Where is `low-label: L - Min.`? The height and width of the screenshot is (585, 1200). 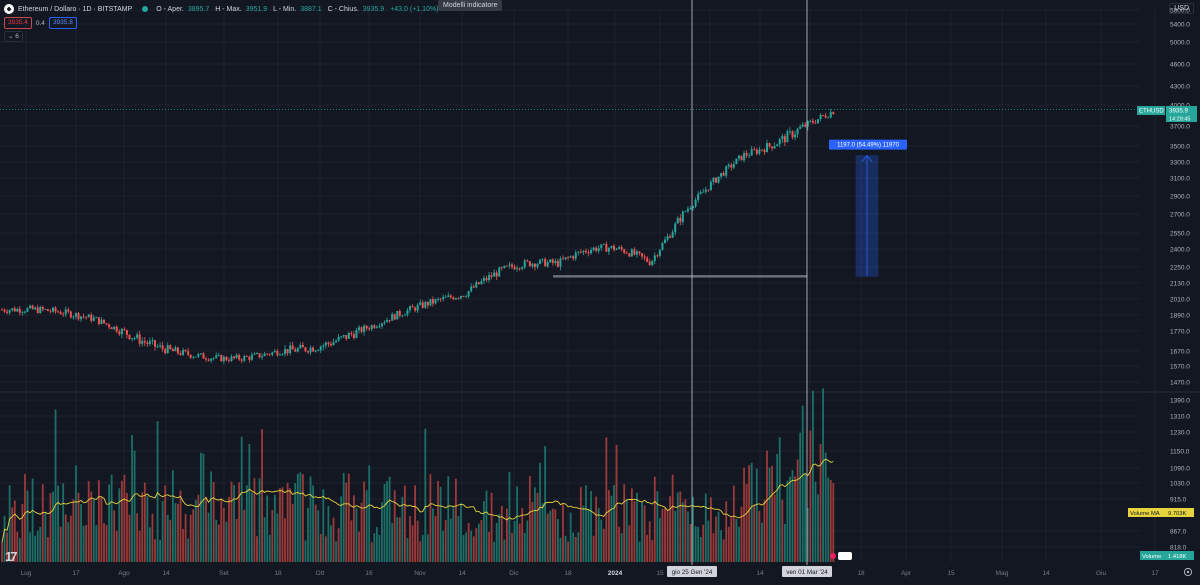 low-label: L - Min. is located at coordinates (285, 9).